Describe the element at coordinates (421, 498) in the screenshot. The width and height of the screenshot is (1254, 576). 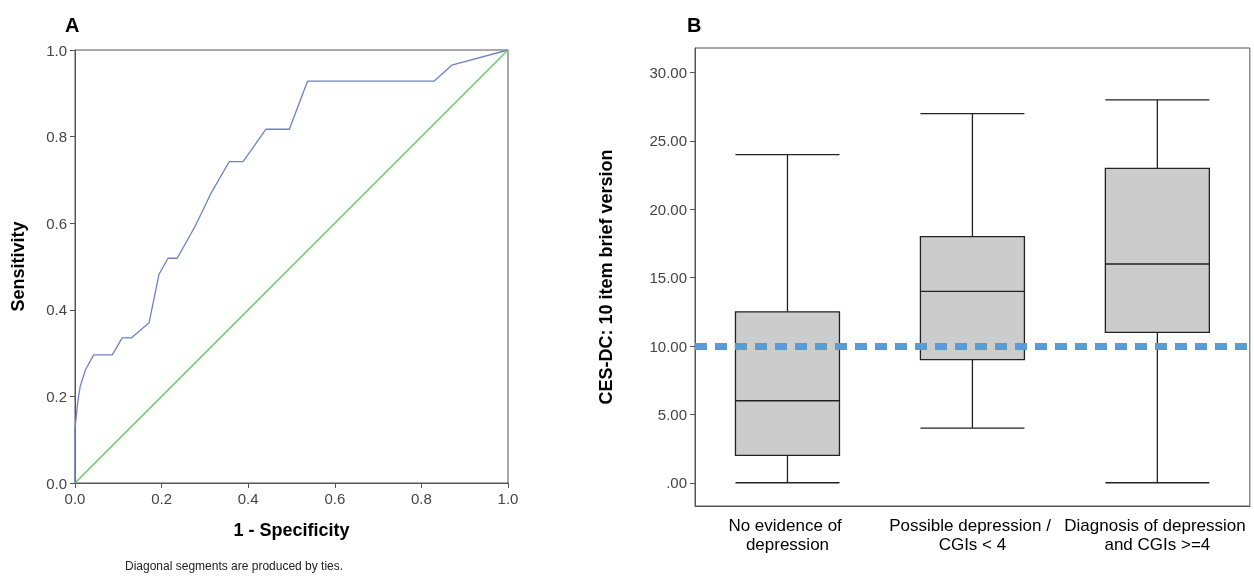
I see `x-tick-label: 0.8` at that location.